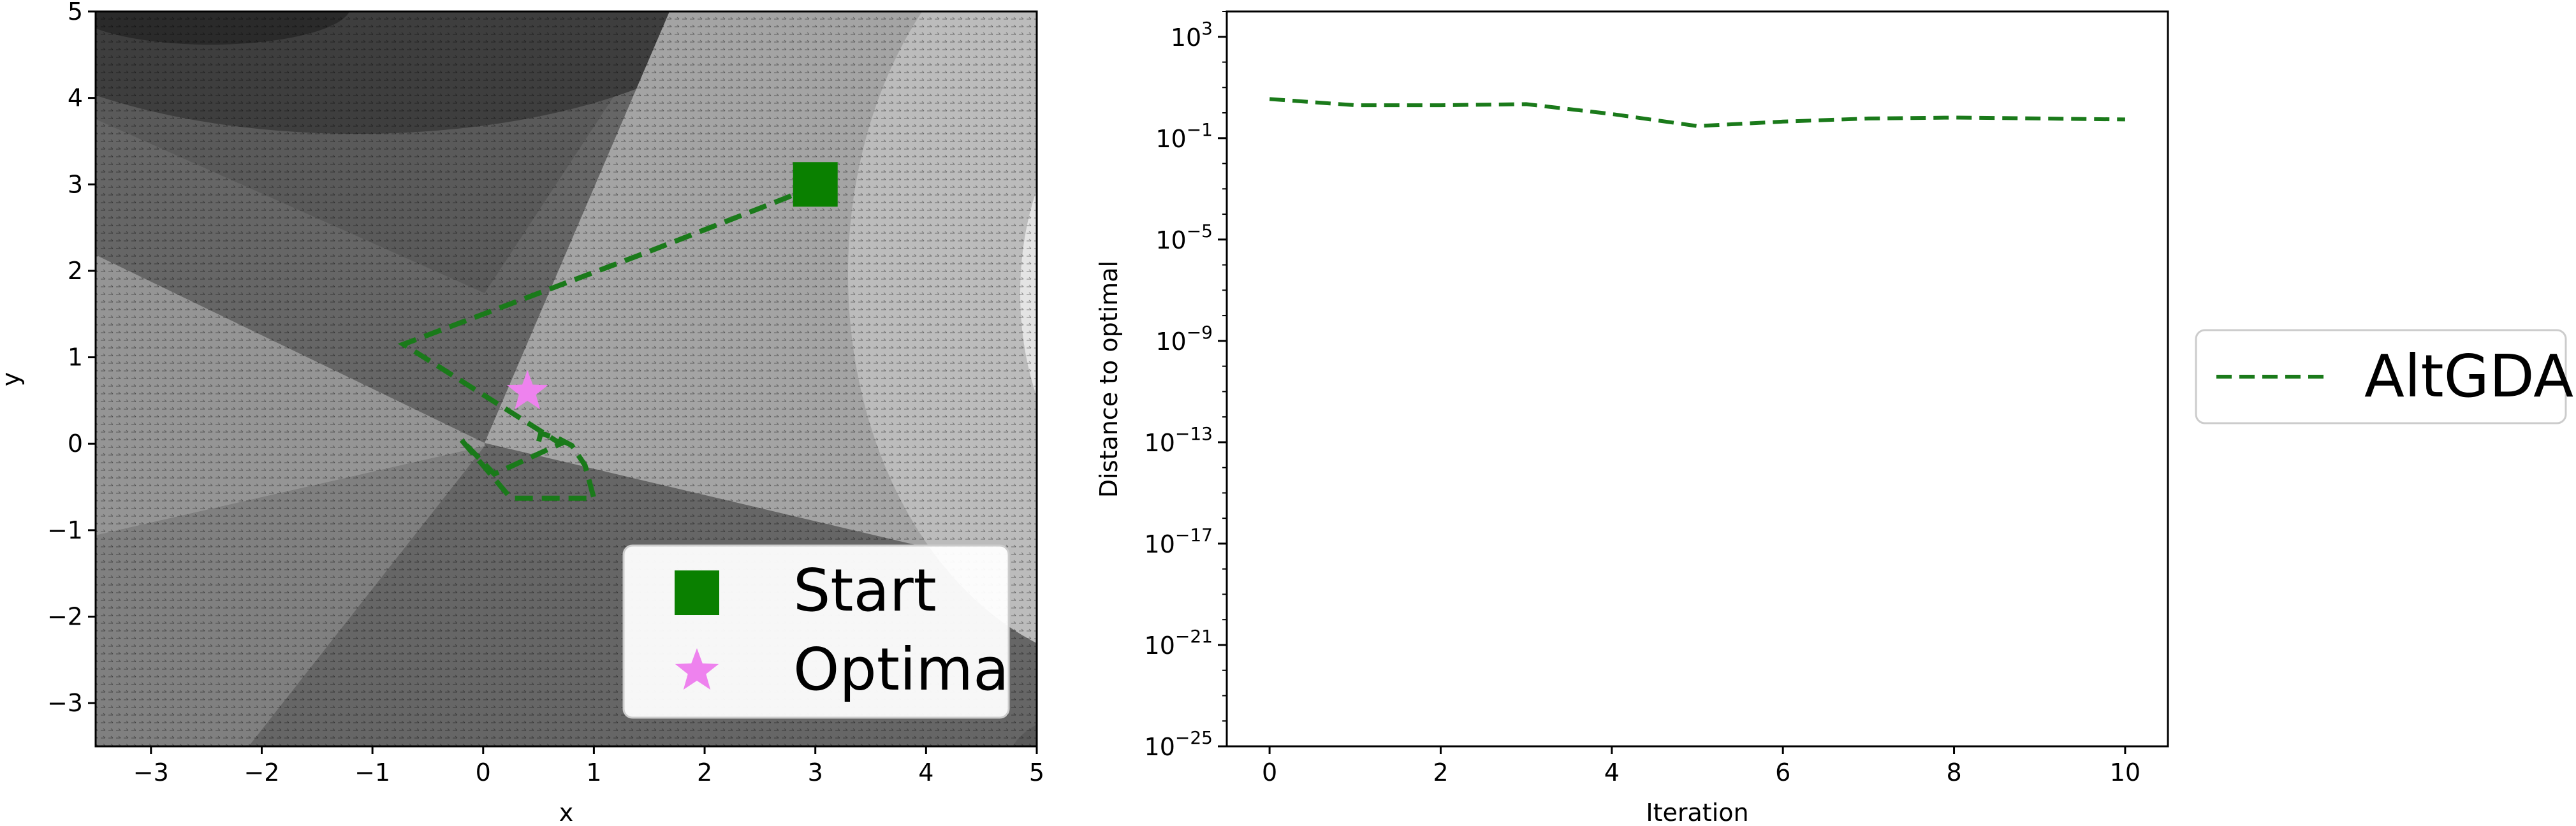 The width and height of the screenshot is (2576, 826). What do you see at coordinates (607, 341) in the screenshot?
I see `trajectory-line` at bounding box center [607, 341].